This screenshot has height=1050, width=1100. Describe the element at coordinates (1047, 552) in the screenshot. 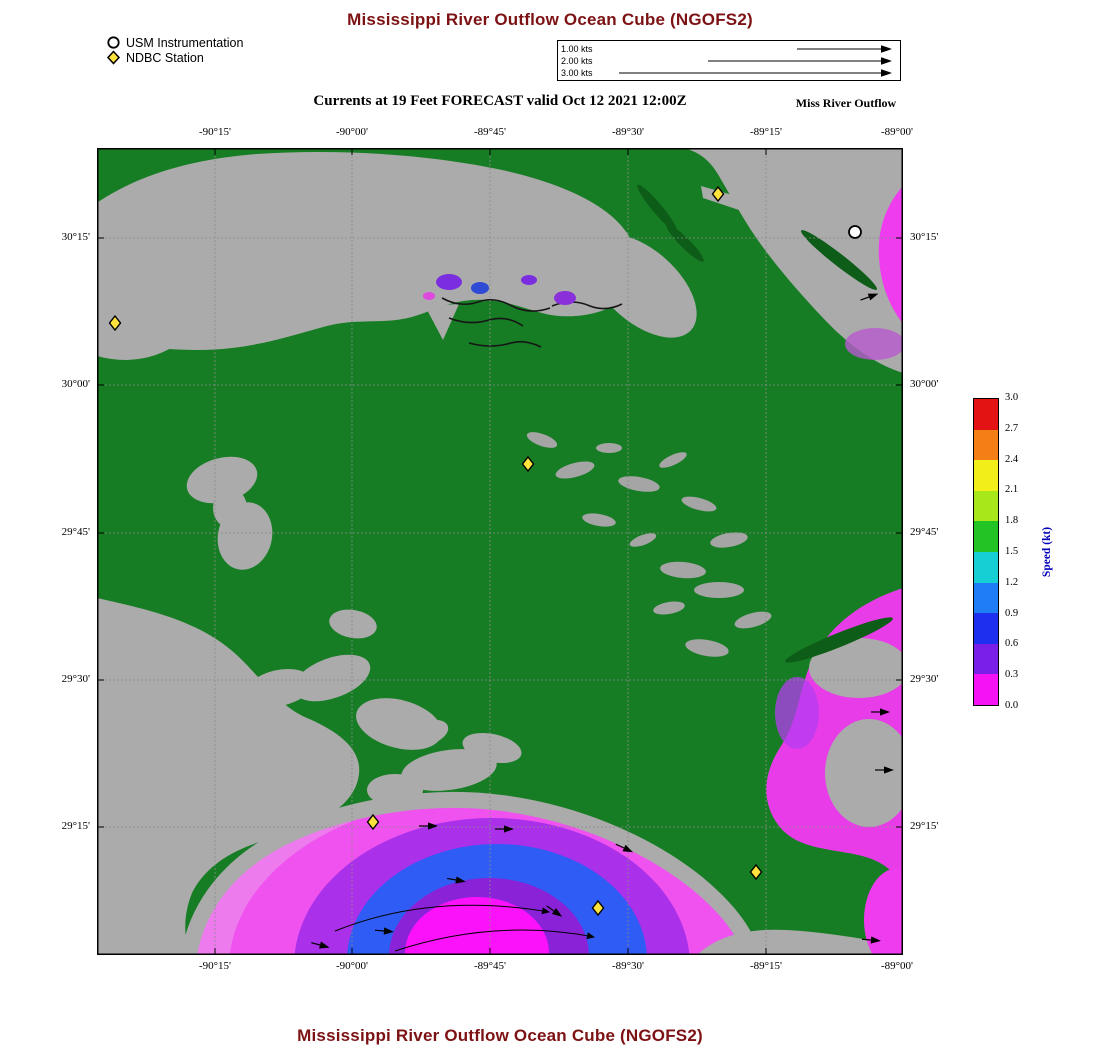

I see `colorbar-label: Speed (kt)` at that location.